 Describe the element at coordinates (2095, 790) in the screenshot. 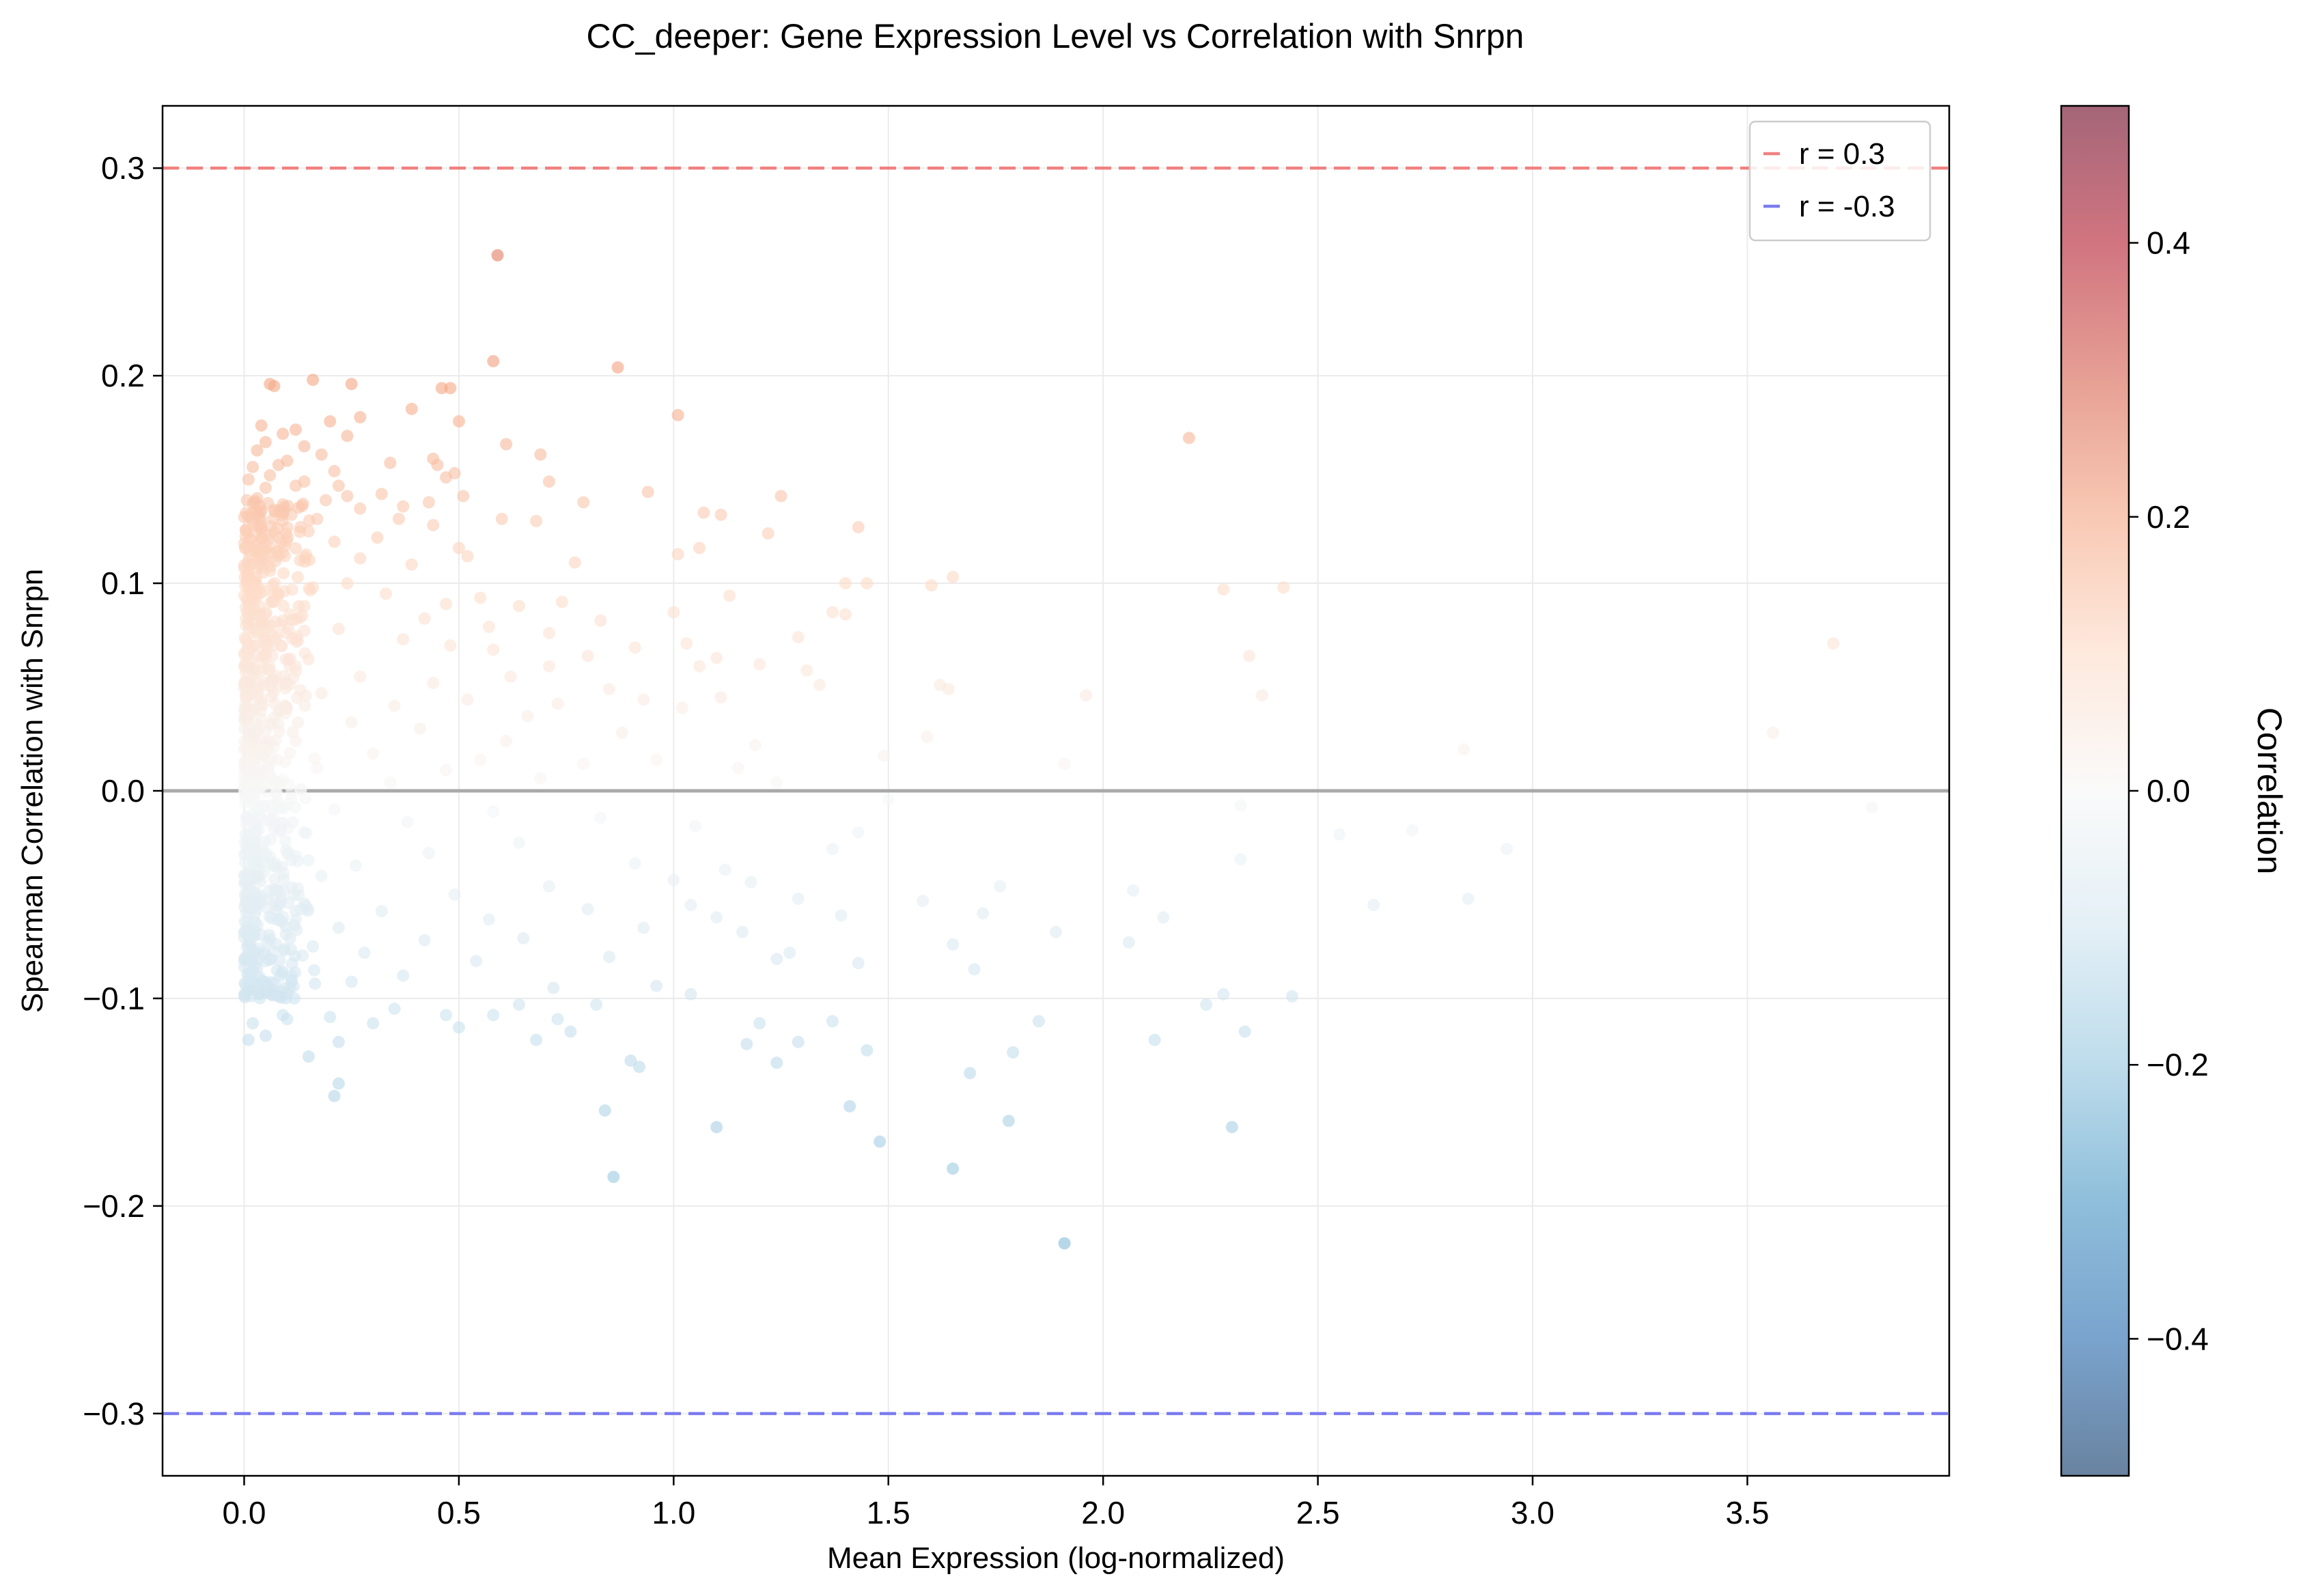

I see `colorbar-gradient` at that location.